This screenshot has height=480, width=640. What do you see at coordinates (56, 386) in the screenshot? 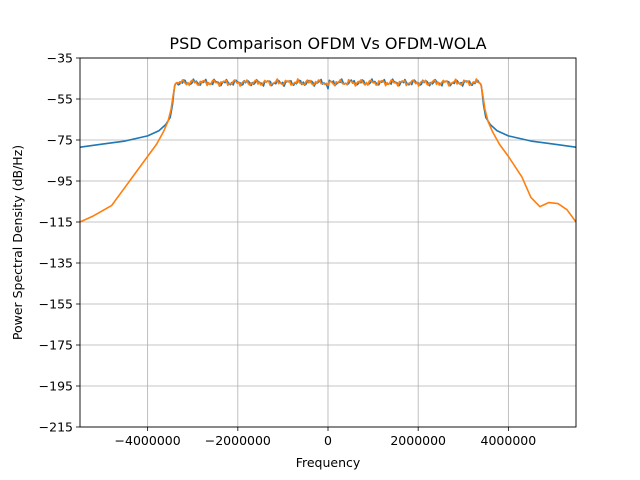
I see `y-tick-label: −195` at bounding box center [56, 386].